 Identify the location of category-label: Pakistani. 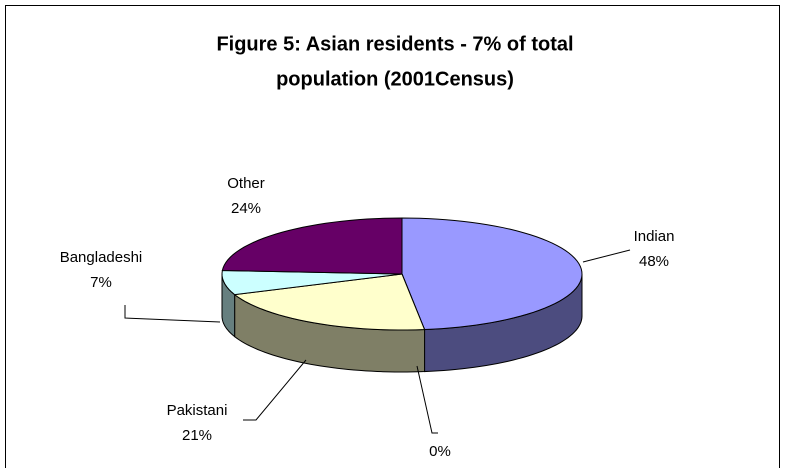
(197, 410).